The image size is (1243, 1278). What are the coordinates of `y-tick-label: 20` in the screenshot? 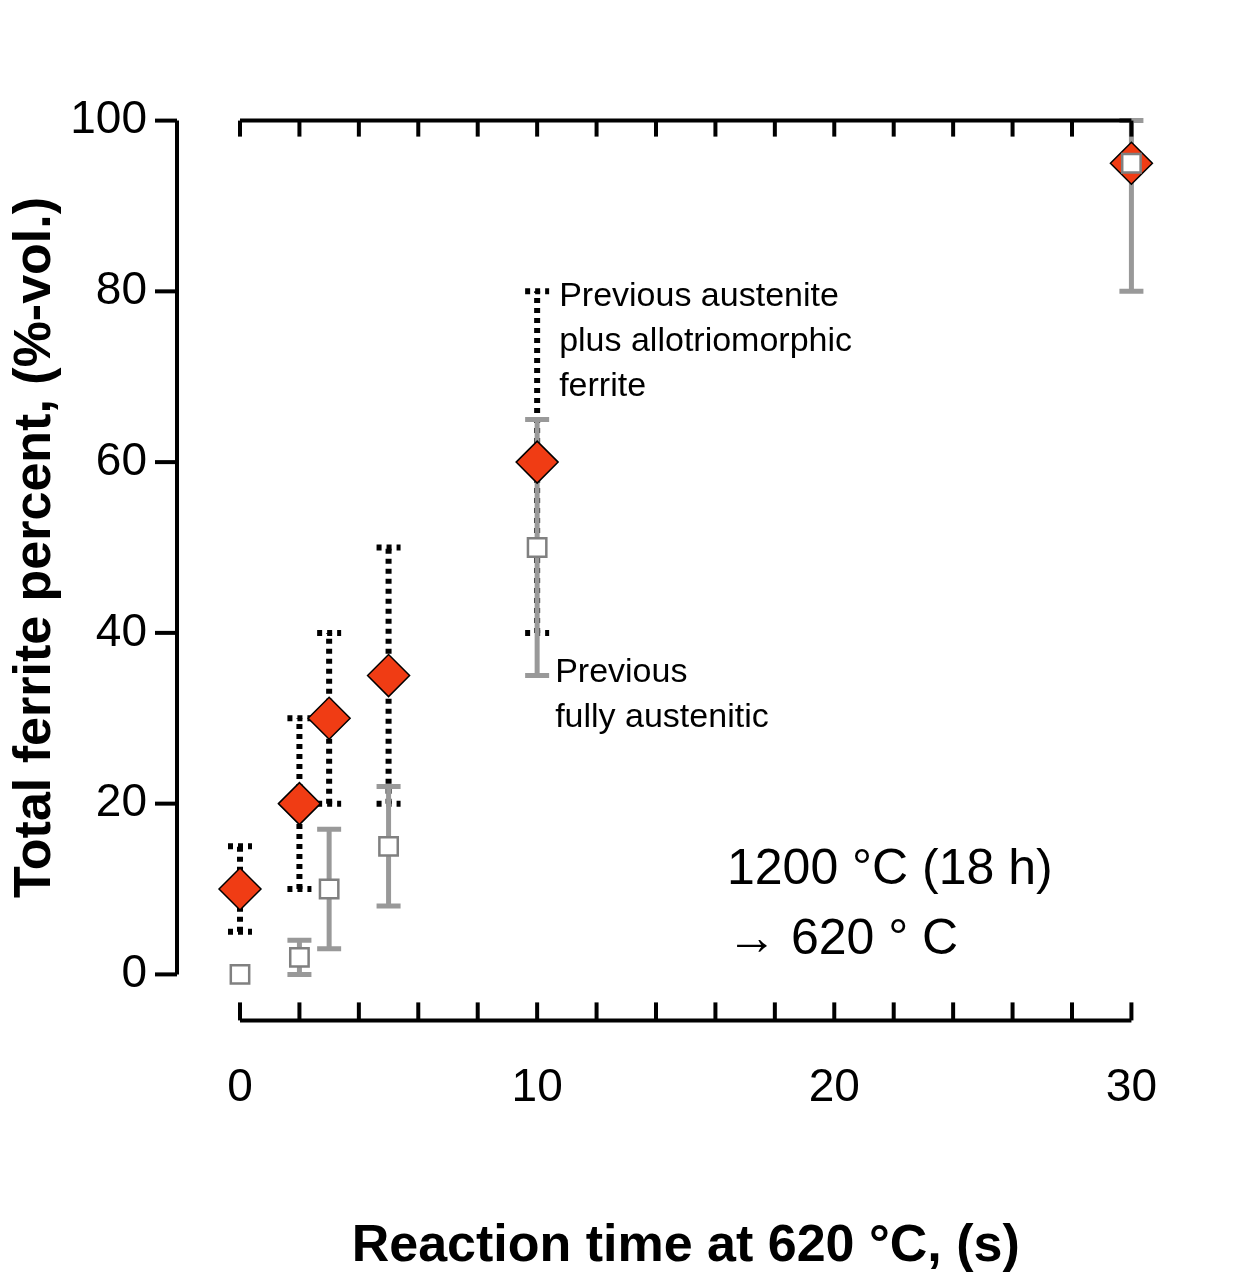 It's located at (121, 800).